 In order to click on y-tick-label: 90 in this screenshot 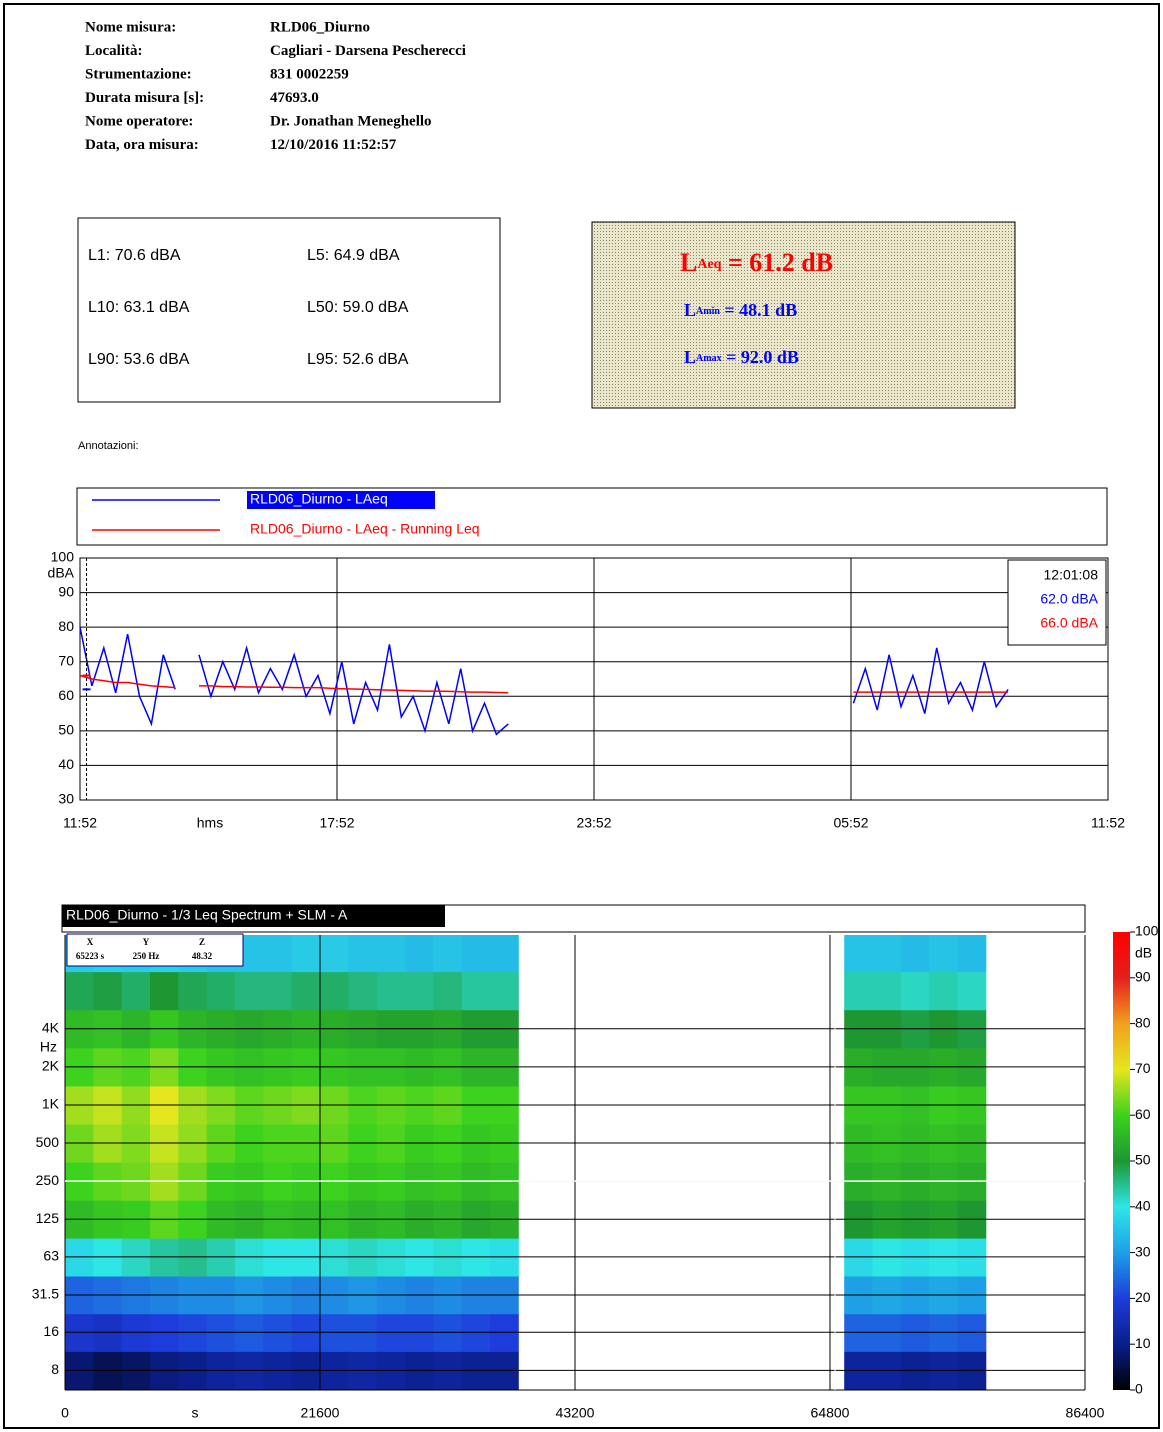, I will do `click(66, 591)`.